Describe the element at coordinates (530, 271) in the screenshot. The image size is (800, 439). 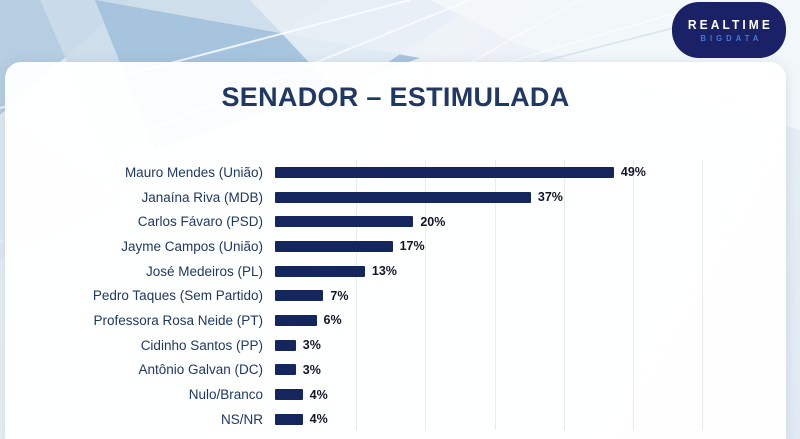
I see `bar-track: 13%` at that location.